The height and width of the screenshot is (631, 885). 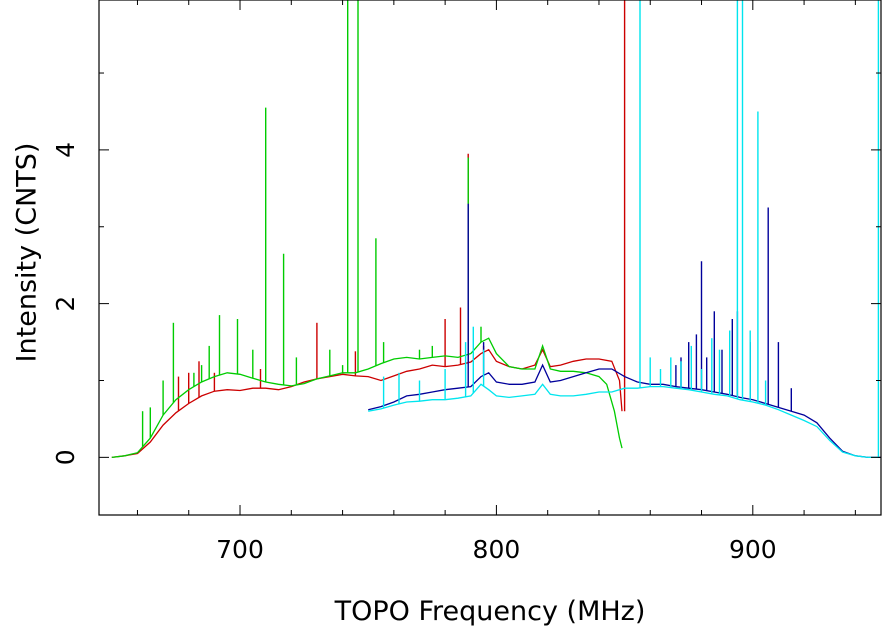 What do you see at coordinates (65, 457) in the screenshot?
I see `y-tick-label: 0` at bounding box center [65, 457].